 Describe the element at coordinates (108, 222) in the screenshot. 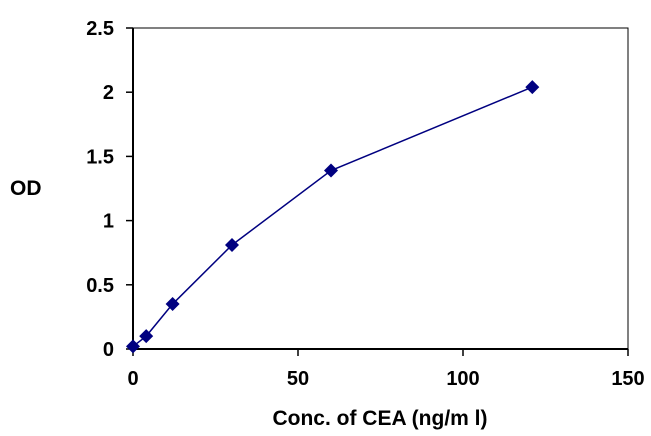

I see `y-tick-label: 1` at that location.